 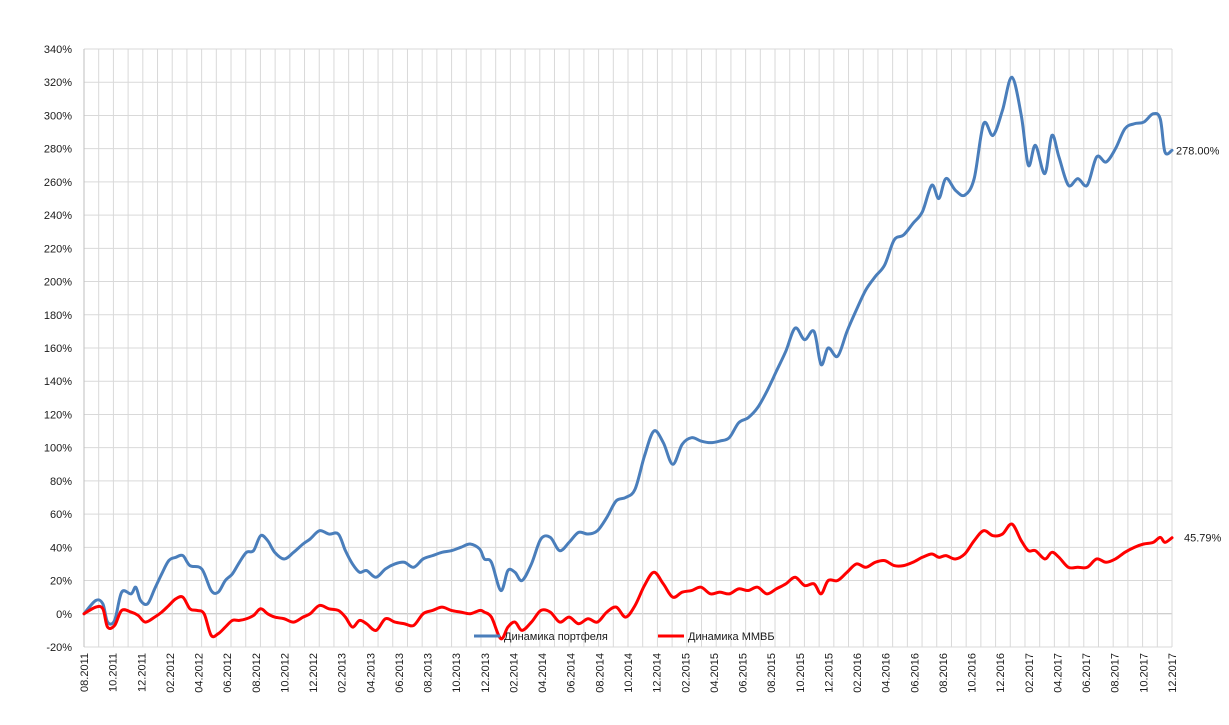 What do you see at coordinates (58, 216) in the screenshot?
I see `y-tick-label: 240%` at bounding box center [58, 216].